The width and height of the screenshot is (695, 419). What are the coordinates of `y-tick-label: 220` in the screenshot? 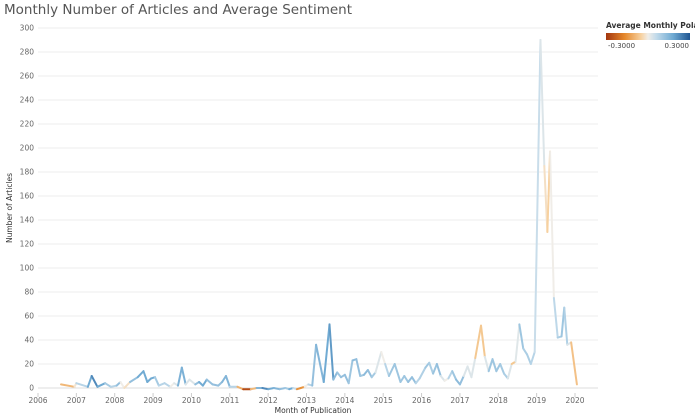 It's located at (27, 124).